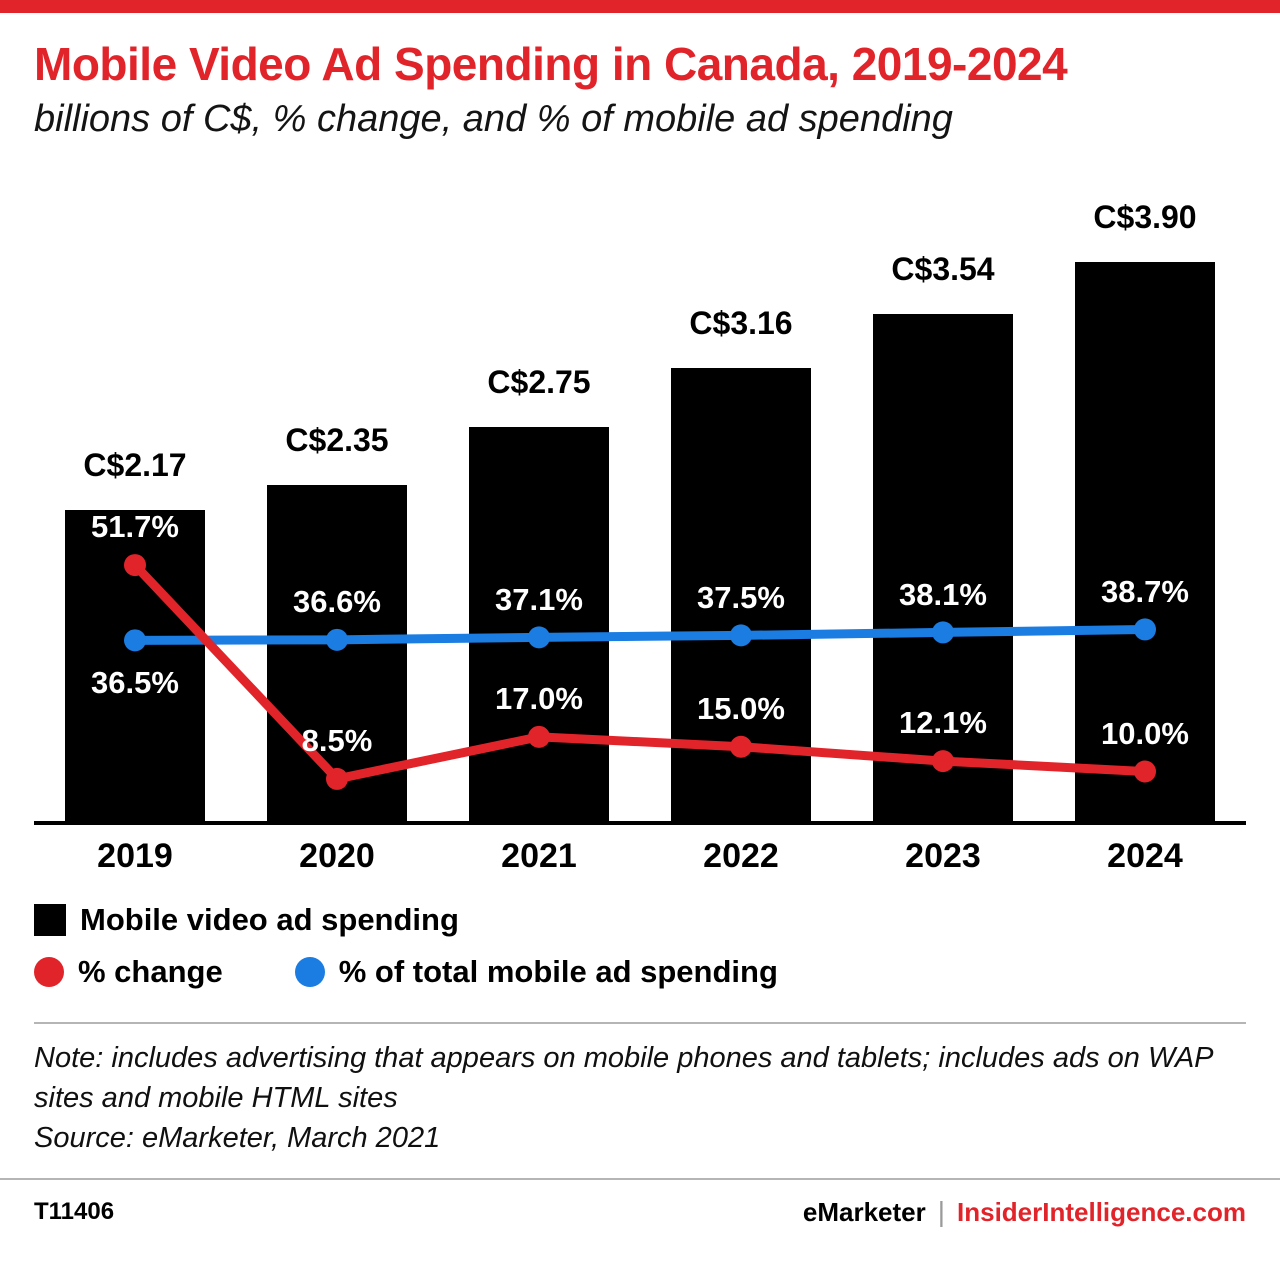  I want to click on source-text: Source: eMarketer, March 2021, so click(237, 1138).